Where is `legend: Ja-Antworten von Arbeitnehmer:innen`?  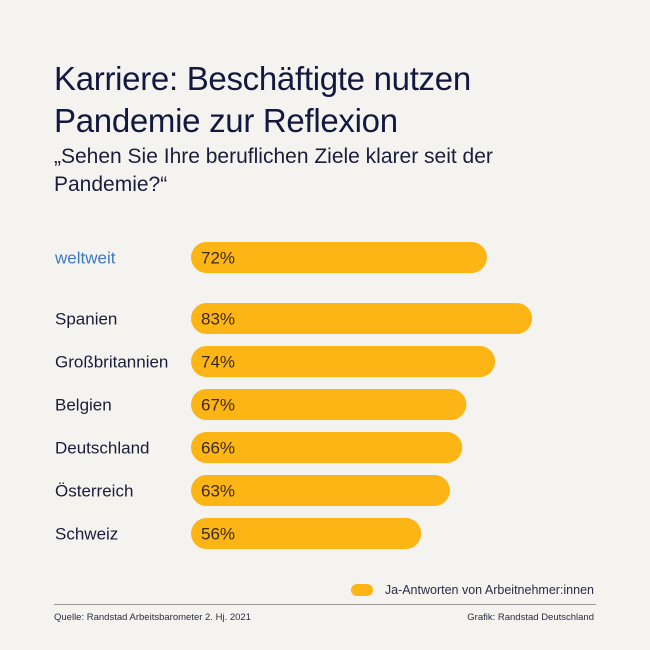
legend: Ja-Antworten von Arbeitnehmer:innen is located at coordinates (472, 590).